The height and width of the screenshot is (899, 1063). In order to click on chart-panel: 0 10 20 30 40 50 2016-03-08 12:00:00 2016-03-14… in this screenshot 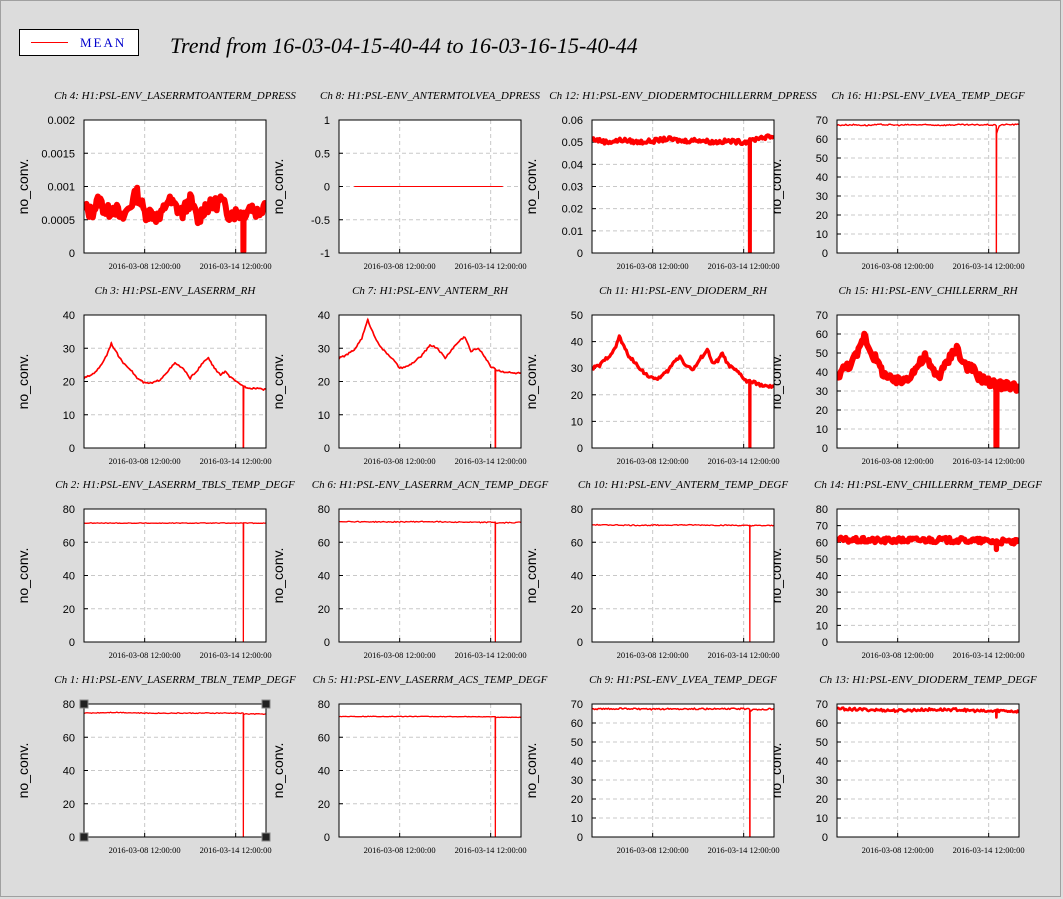, I will do `click(651, 375)`.